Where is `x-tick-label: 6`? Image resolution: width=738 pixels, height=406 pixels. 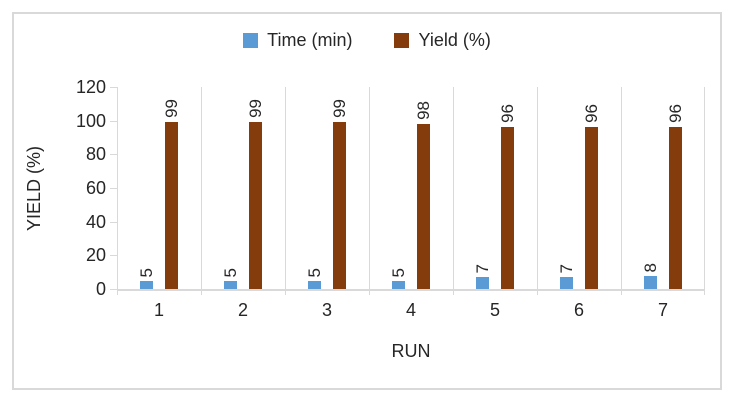 x-tick-label: 6 is located at coordinates (578, 310).